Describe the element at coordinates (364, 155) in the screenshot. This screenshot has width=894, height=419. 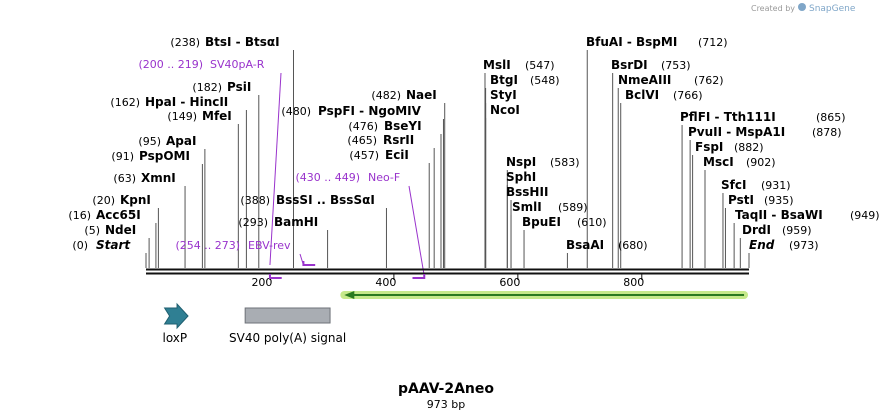
I see `site-pos: (457)` at that location.